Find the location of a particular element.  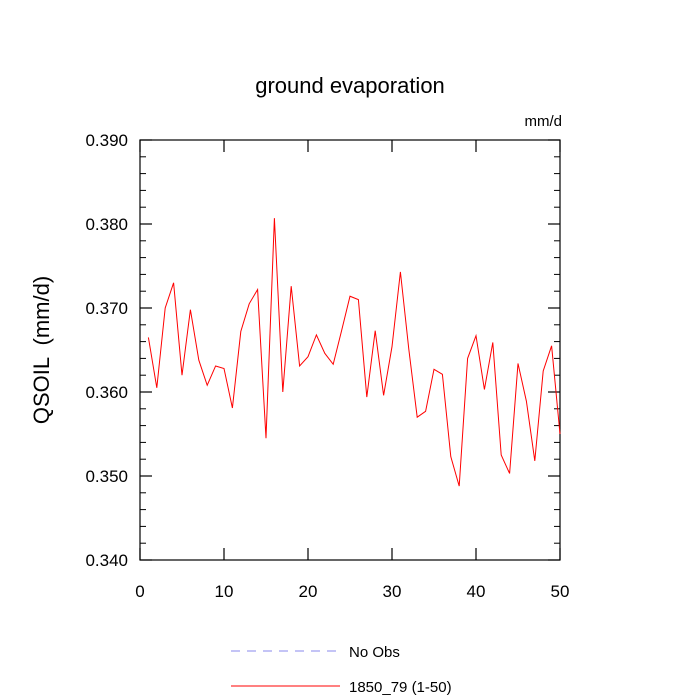

chart-title: ground evaporation is located at coordinates (350, 85).